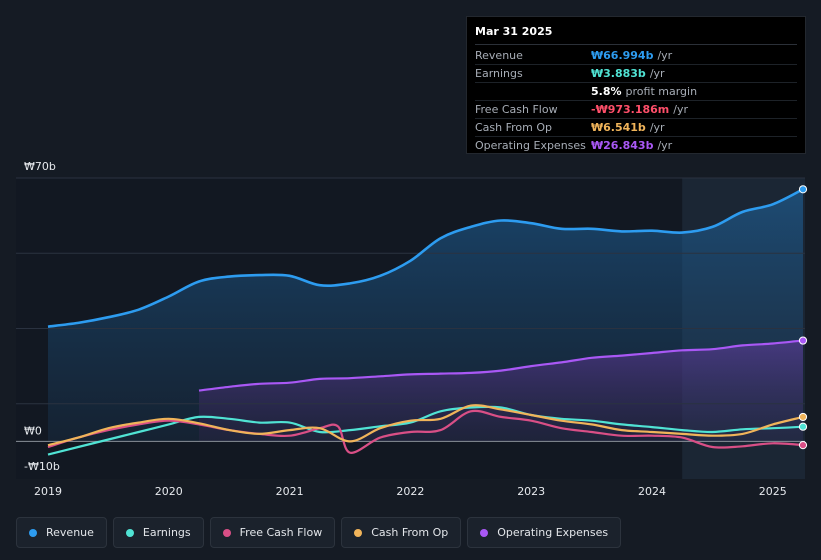 The image size is (821, 560). I want to click on tooltip-row-value: -₩973.186m, so click(630, 109).